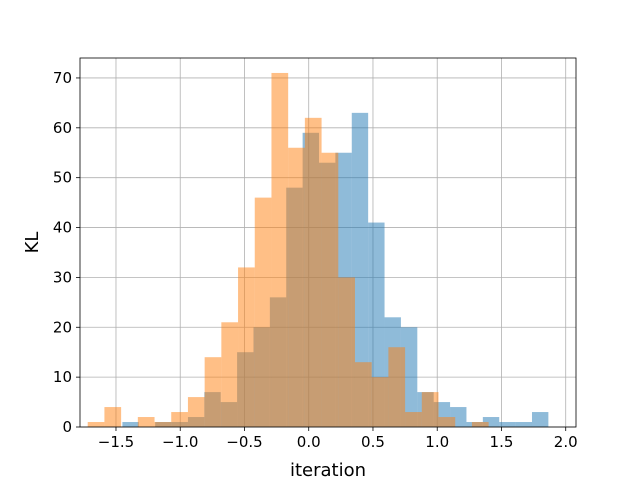  Describe the element at coordinates (116, 442) in the screenshot. I see `x-tick-label: −1.5` at that location.